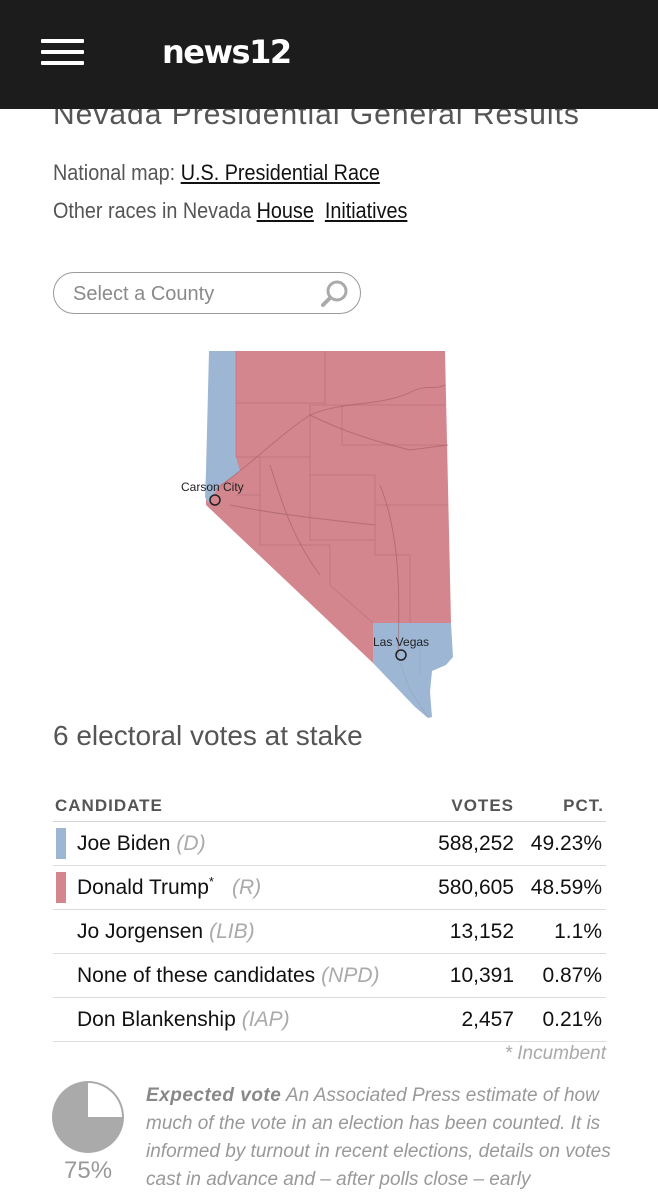 The image size is (658, 1200). I want to click on las-vegas-label: Las Vegas, so click(401, 642).